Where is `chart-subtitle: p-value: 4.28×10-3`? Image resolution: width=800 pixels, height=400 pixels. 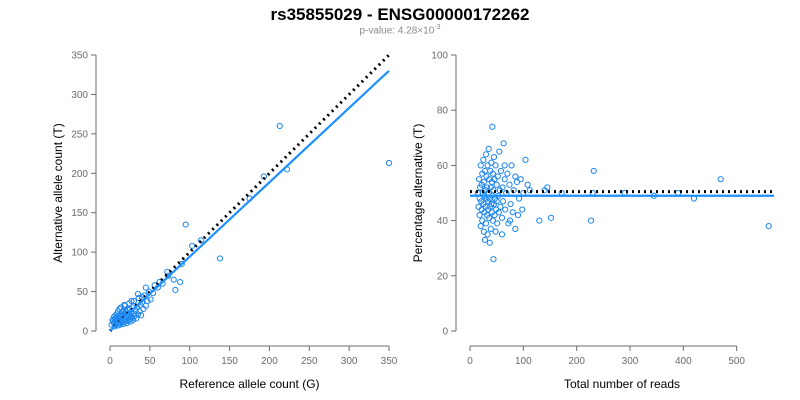
chart-subtitle: p-value: 4.28×10-3 is located at coordinates (400, 30).